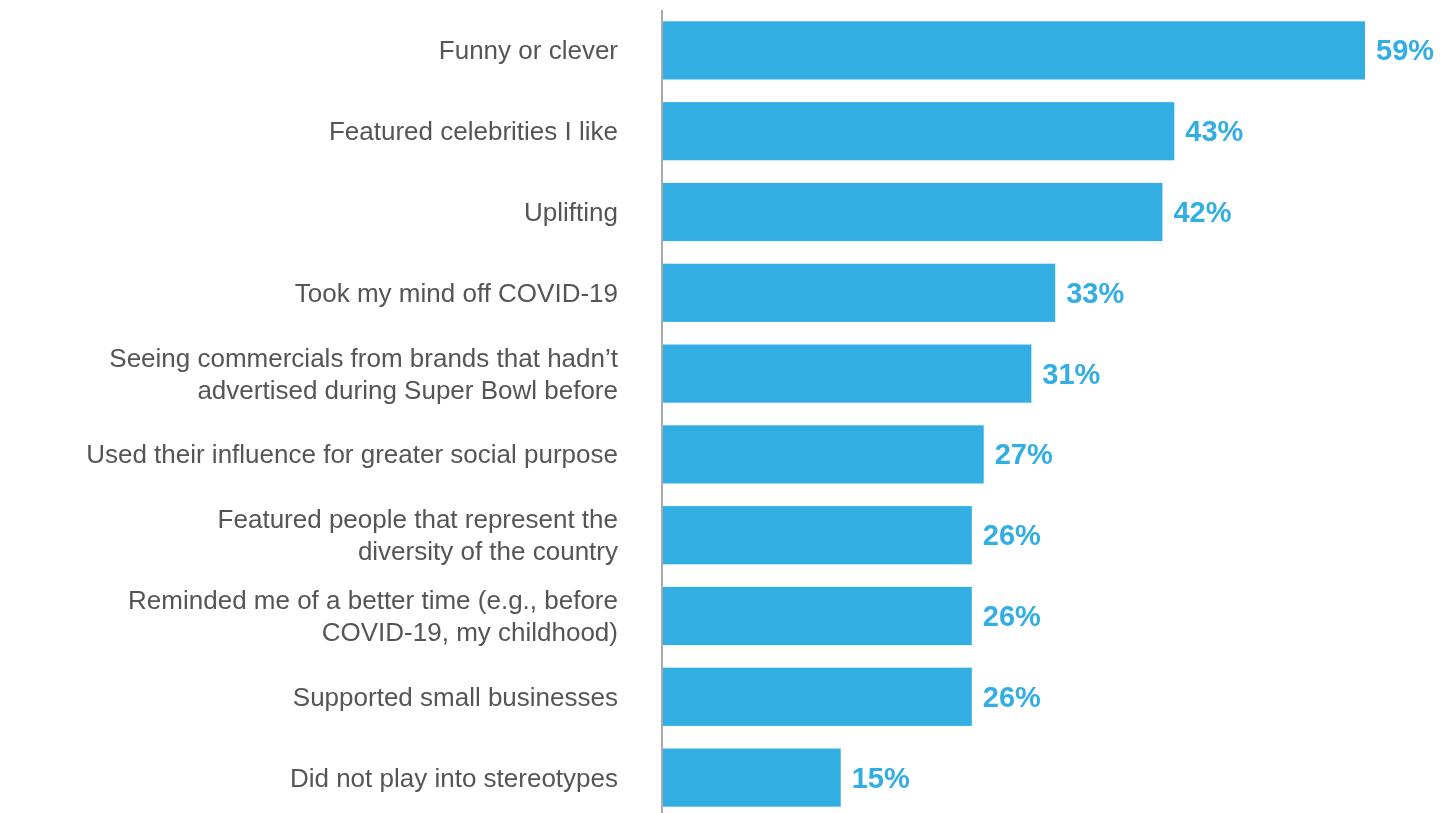 This screenshot has height=813, width=1456. Describe the element at coordinates (1405, 50) in the screenshot. I see `data-label: 59%` at that location.